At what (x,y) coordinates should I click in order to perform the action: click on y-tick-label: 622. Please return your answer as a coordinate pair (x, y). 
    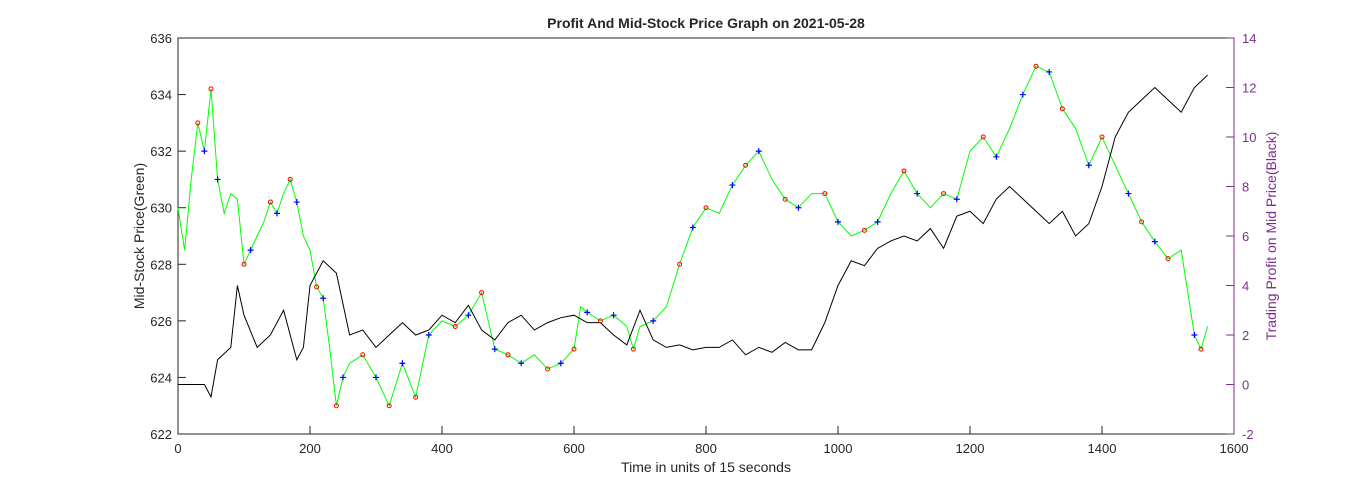
    Looking at the image, I should click on (161, 434).